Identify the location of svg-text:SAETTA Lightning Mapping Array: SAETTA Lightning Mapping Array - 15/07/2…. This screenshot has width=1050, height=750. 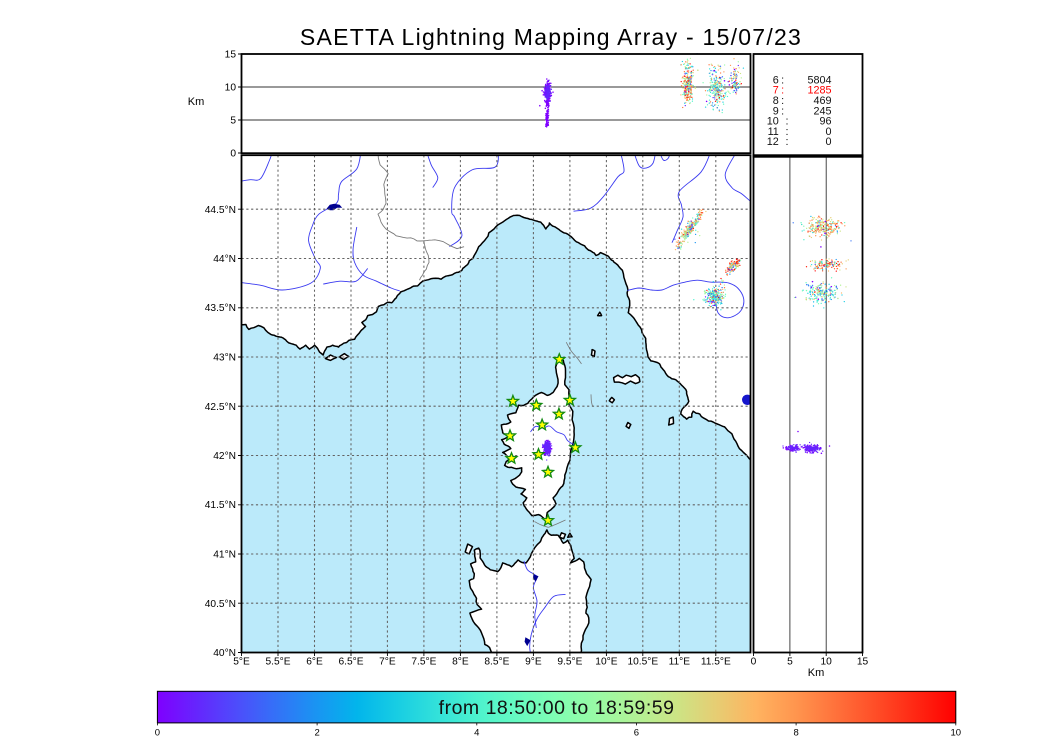
(551, 37).